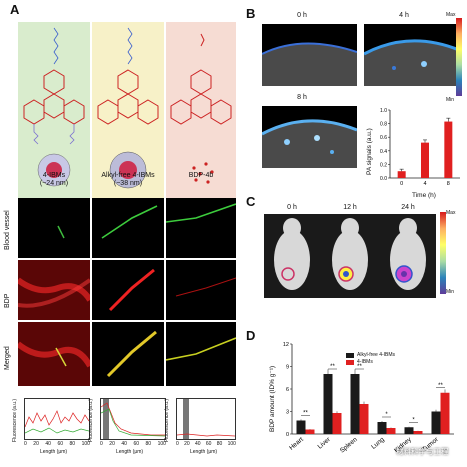 The image size is (467, 467). Describe the element at coordinates (287, 368) in the screenshot. I see `y-tick-label: 9` at that location.